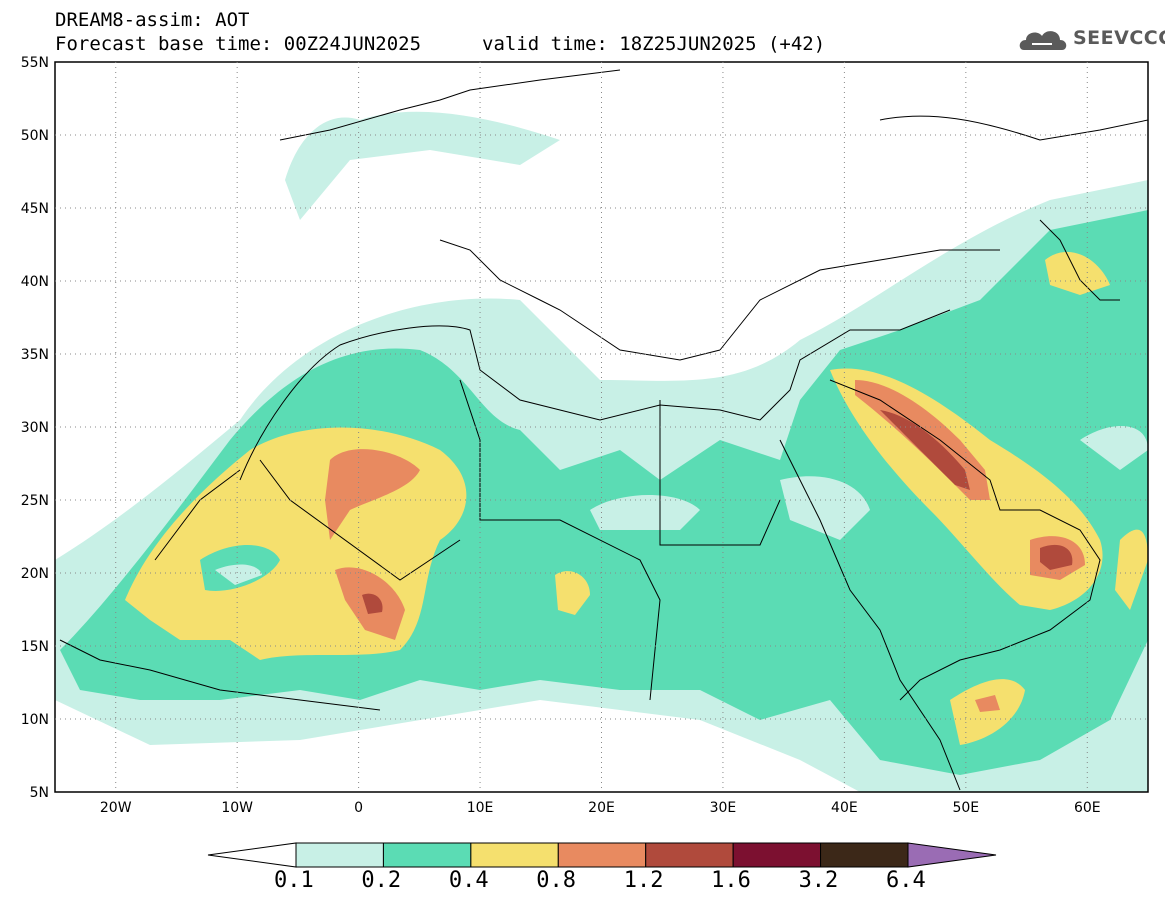 The image size is (1165, 905). What do you see at coordinates (1087, 808) in the screenshot?
I see `lon-label: 60E` at bounding box center [1087, 808].